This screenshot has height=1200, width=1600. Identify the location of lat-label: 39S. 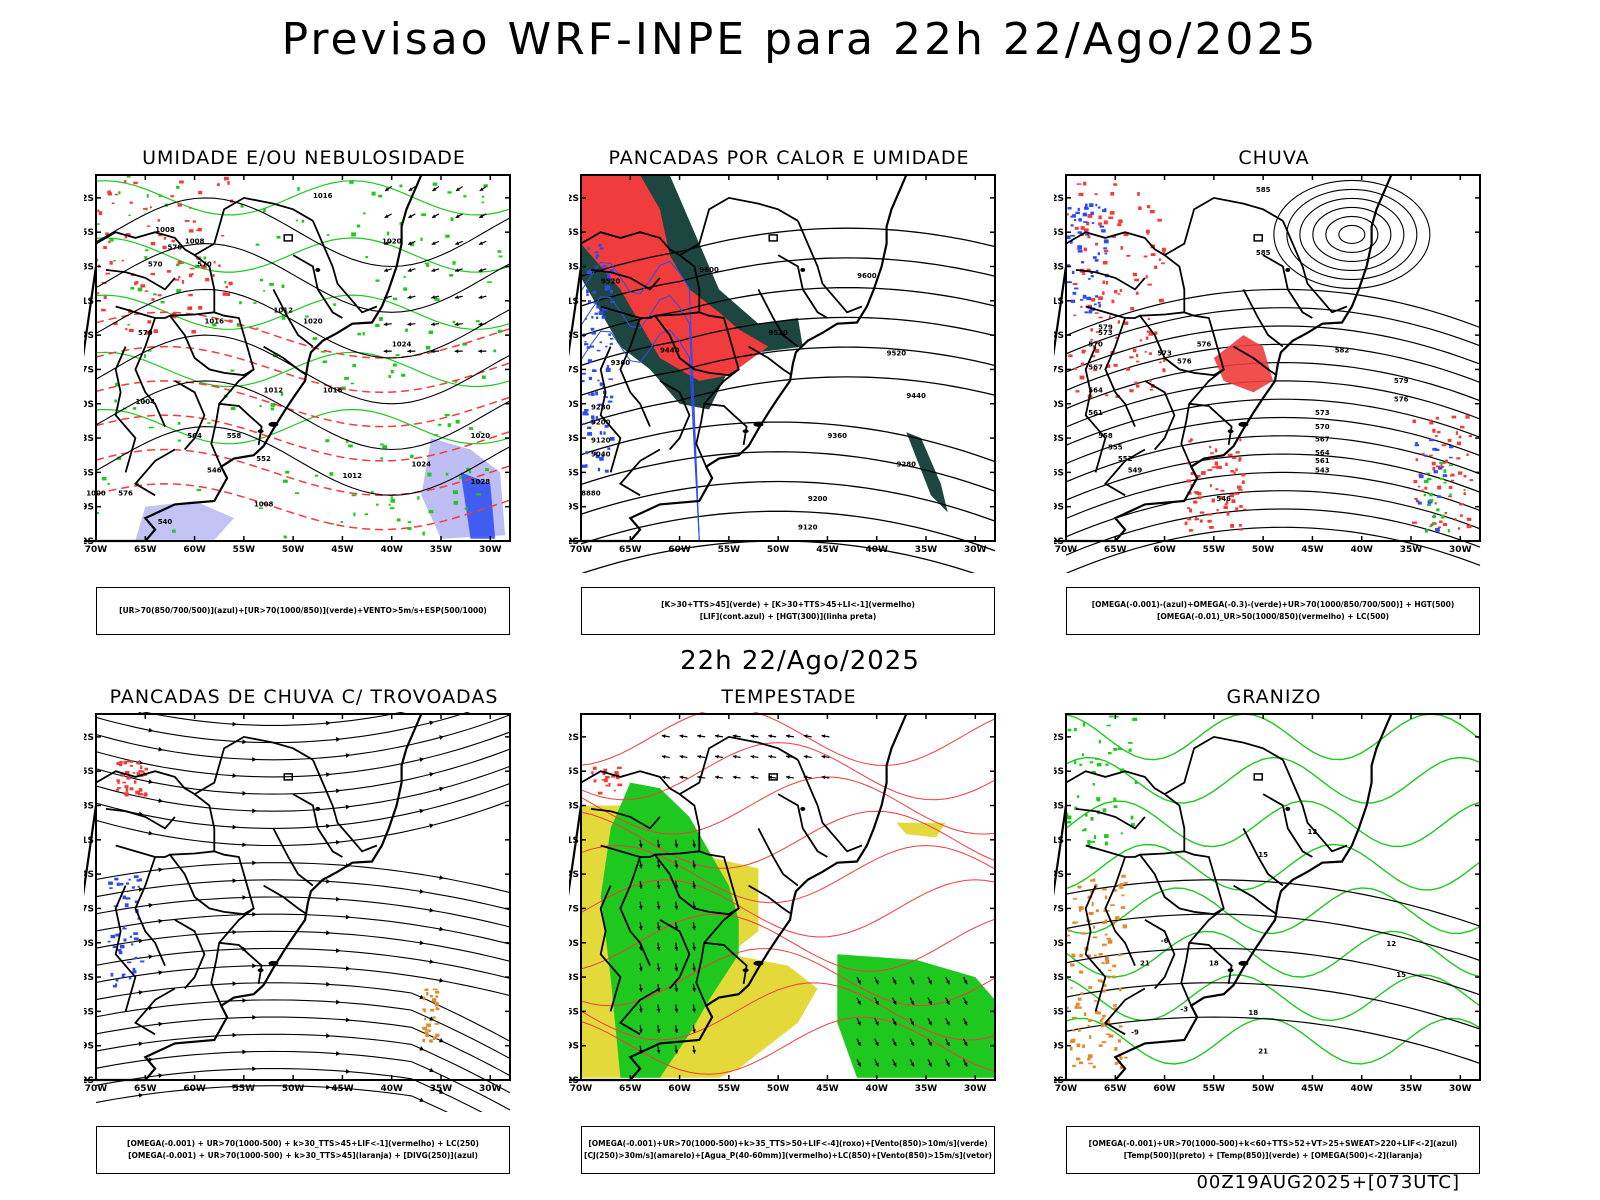
(89, 1047).